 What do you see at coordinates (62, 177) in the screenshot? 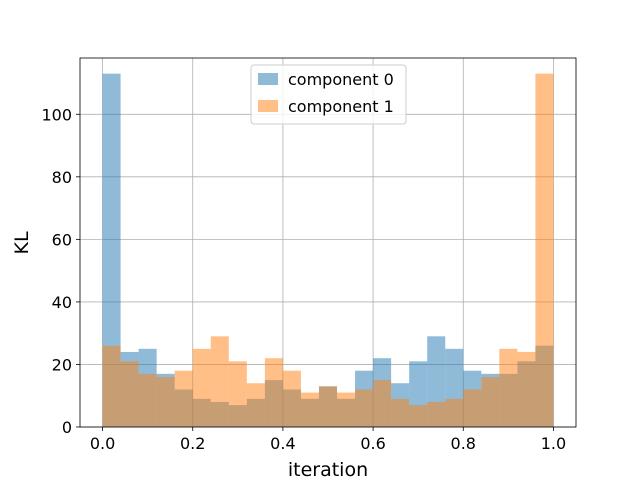
I see `y-tick-label: 80` at bounding box center [62, 177].